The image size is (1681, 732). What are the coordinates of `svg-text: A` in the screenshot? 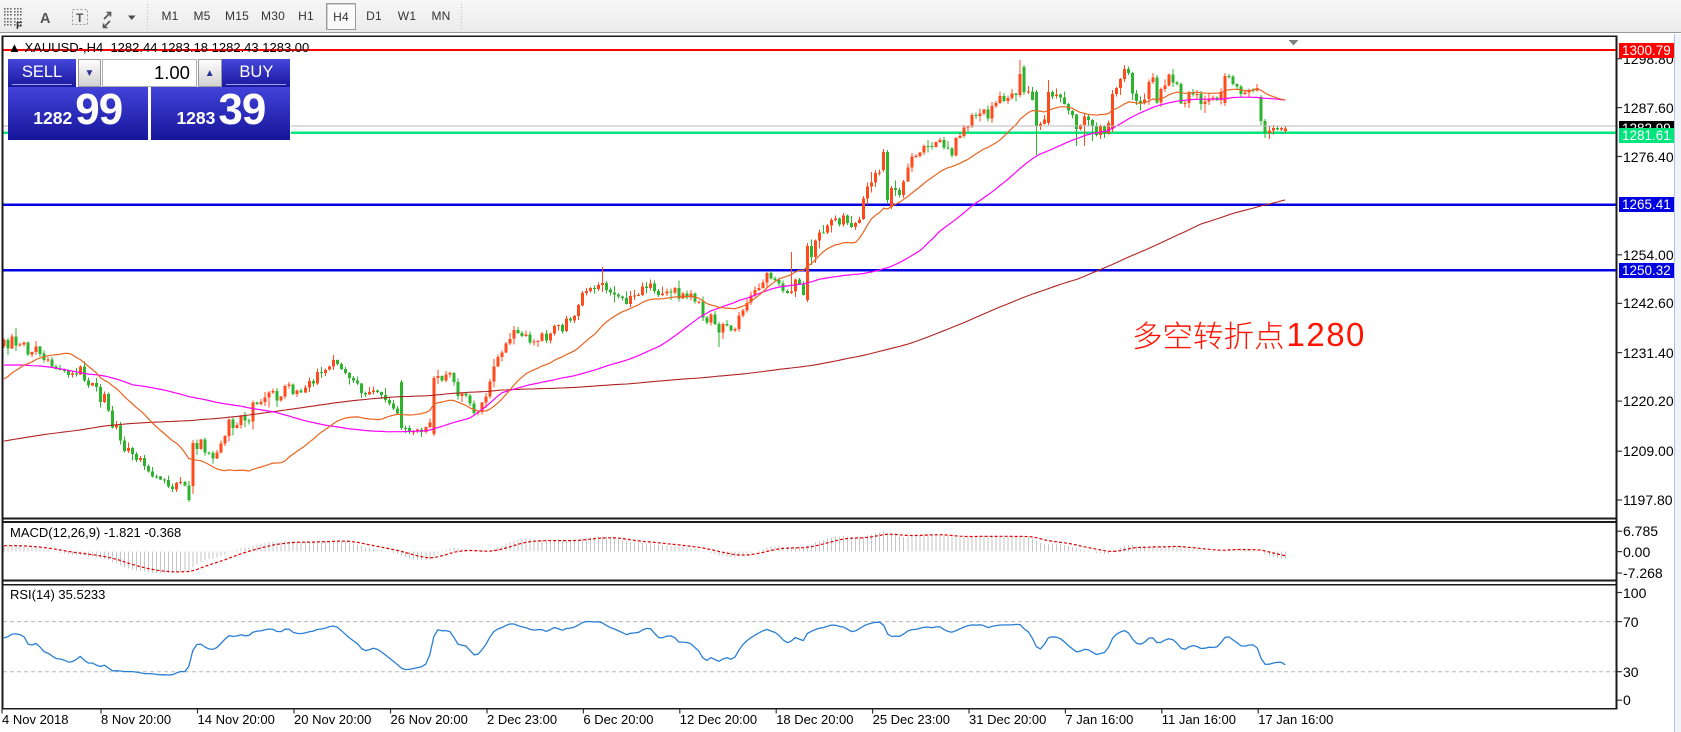 It's located at (45, 19).